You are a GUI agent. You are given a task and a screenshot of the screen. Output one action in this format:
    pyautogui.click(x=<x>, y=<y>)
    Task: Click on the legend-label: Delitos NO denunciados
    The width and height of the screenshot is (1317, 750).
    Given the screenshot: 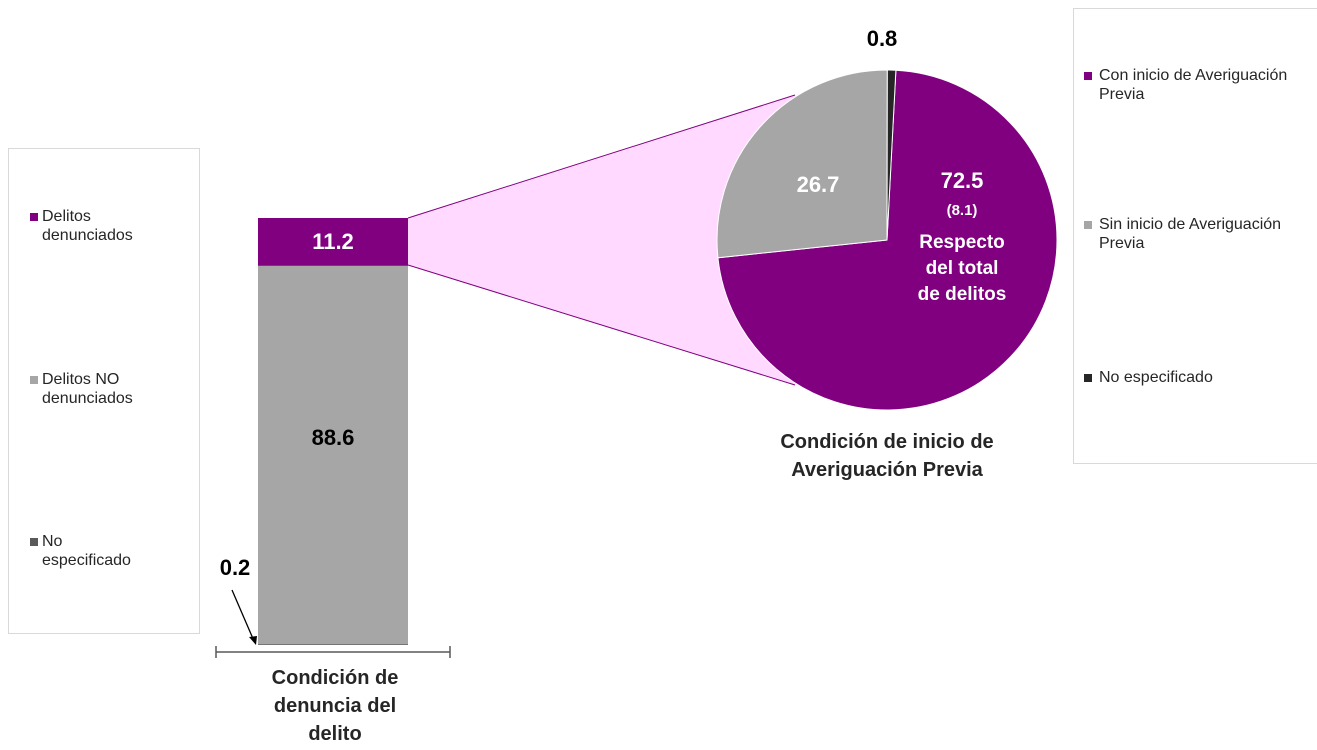 What is the action you would take?
    pyautogui.click(x=87, y=389)
    